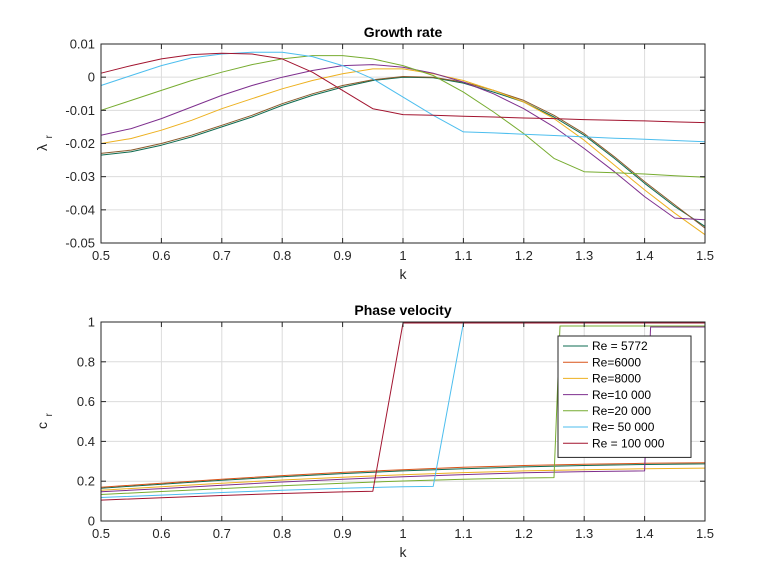 The image size is (778, 583). What do you see at coordinates (628, 443) in the screenshot?
I see `legend-label-6: Re = 100 000` at bounding box center [628, 443].